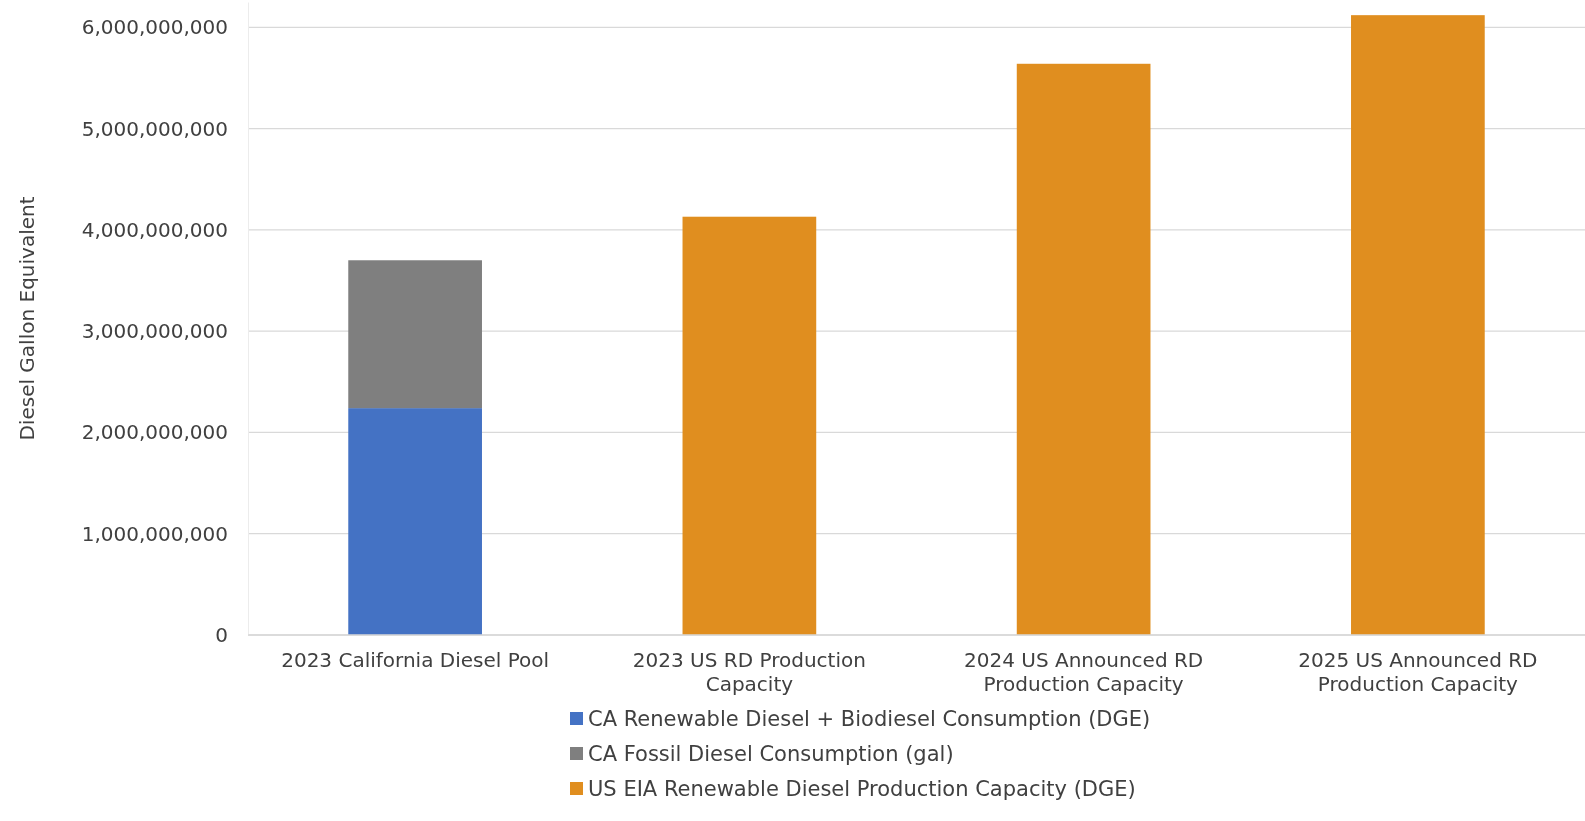 Image resolution: width=1585 pixels, height=821 pixels. I want to click on y-tick-label: 6,000,000,000, so click(154, 27).